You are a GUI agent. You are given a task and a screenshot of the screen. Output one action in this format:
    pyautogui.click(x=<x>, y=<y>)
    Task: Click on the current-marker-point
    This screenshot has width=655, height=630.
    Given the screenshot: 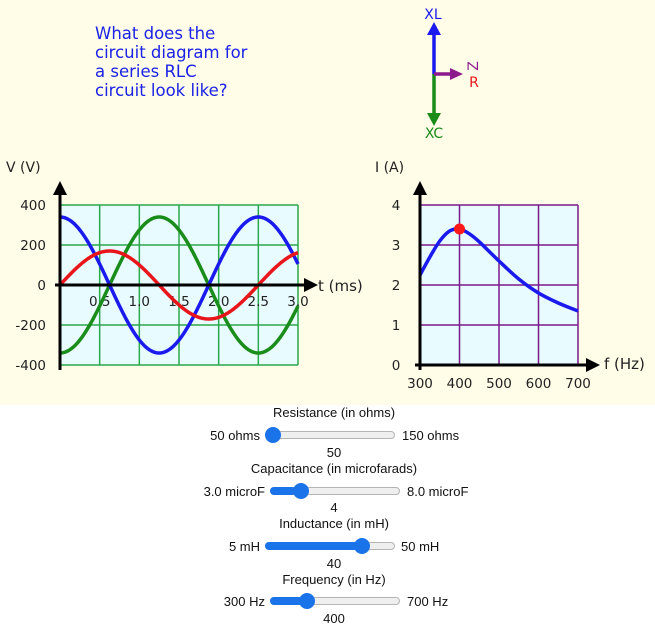 What is the action you would take?
    pyautogui.click(x=459, y=229)
    